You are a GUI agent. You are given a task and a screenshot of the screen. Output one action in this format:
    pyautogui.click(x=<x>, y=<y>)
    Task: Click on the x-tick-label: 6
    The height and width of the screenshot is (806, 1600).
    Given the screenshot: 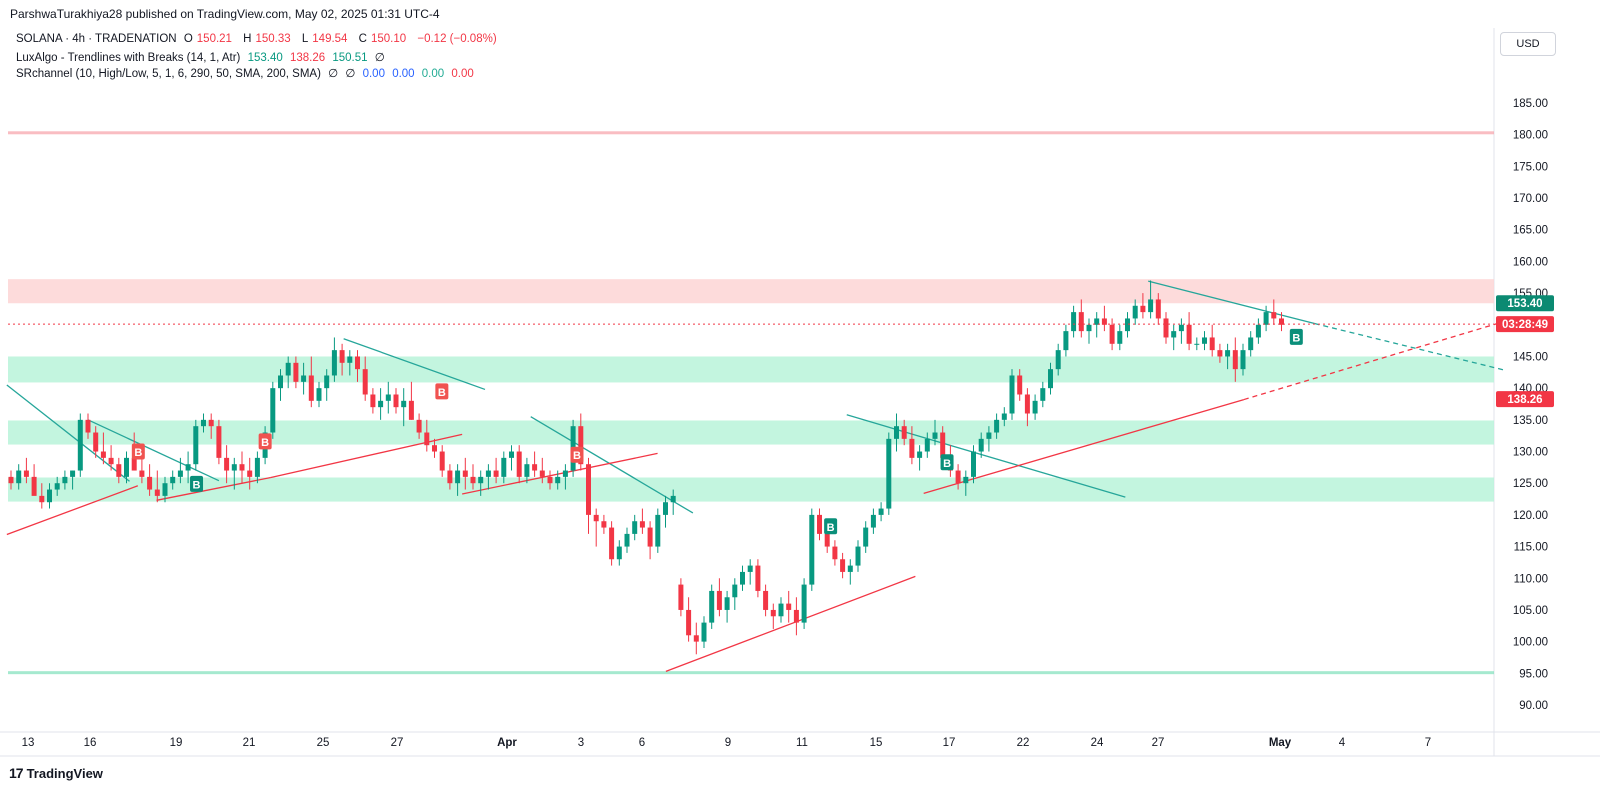 What is the action you would take?
    pyautogui.click(x=642, y=743)
    